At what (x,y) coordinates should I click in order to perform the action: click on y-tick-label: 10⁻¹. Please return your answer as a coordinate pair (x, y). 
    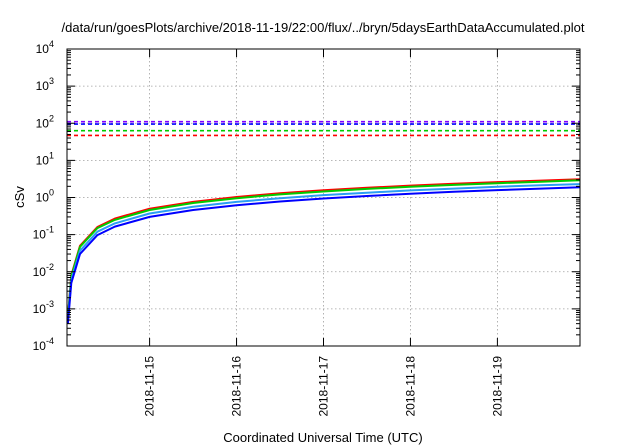
    Looking at the image, I should click on (43, 233).